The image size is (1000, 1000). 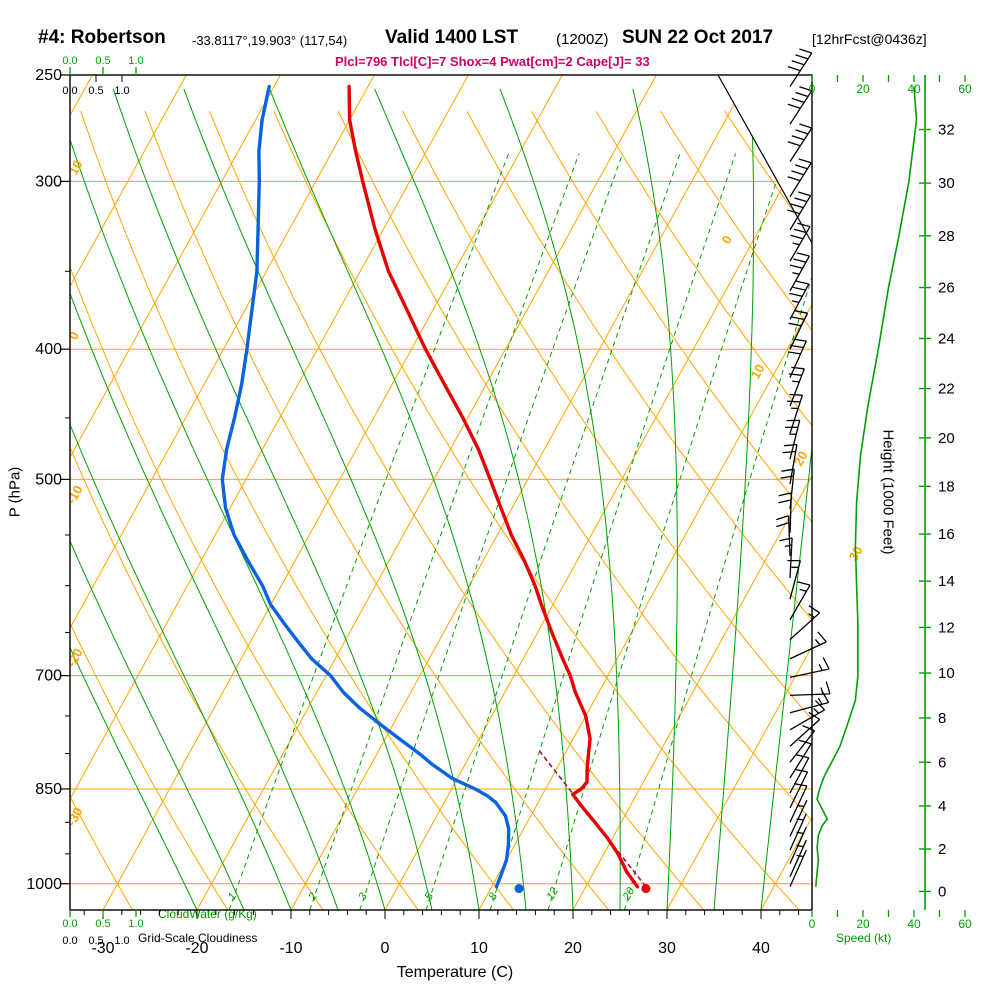 I want to click on cloudwater-tick-label-bottom: 0.0, so click(x=69, y=924).